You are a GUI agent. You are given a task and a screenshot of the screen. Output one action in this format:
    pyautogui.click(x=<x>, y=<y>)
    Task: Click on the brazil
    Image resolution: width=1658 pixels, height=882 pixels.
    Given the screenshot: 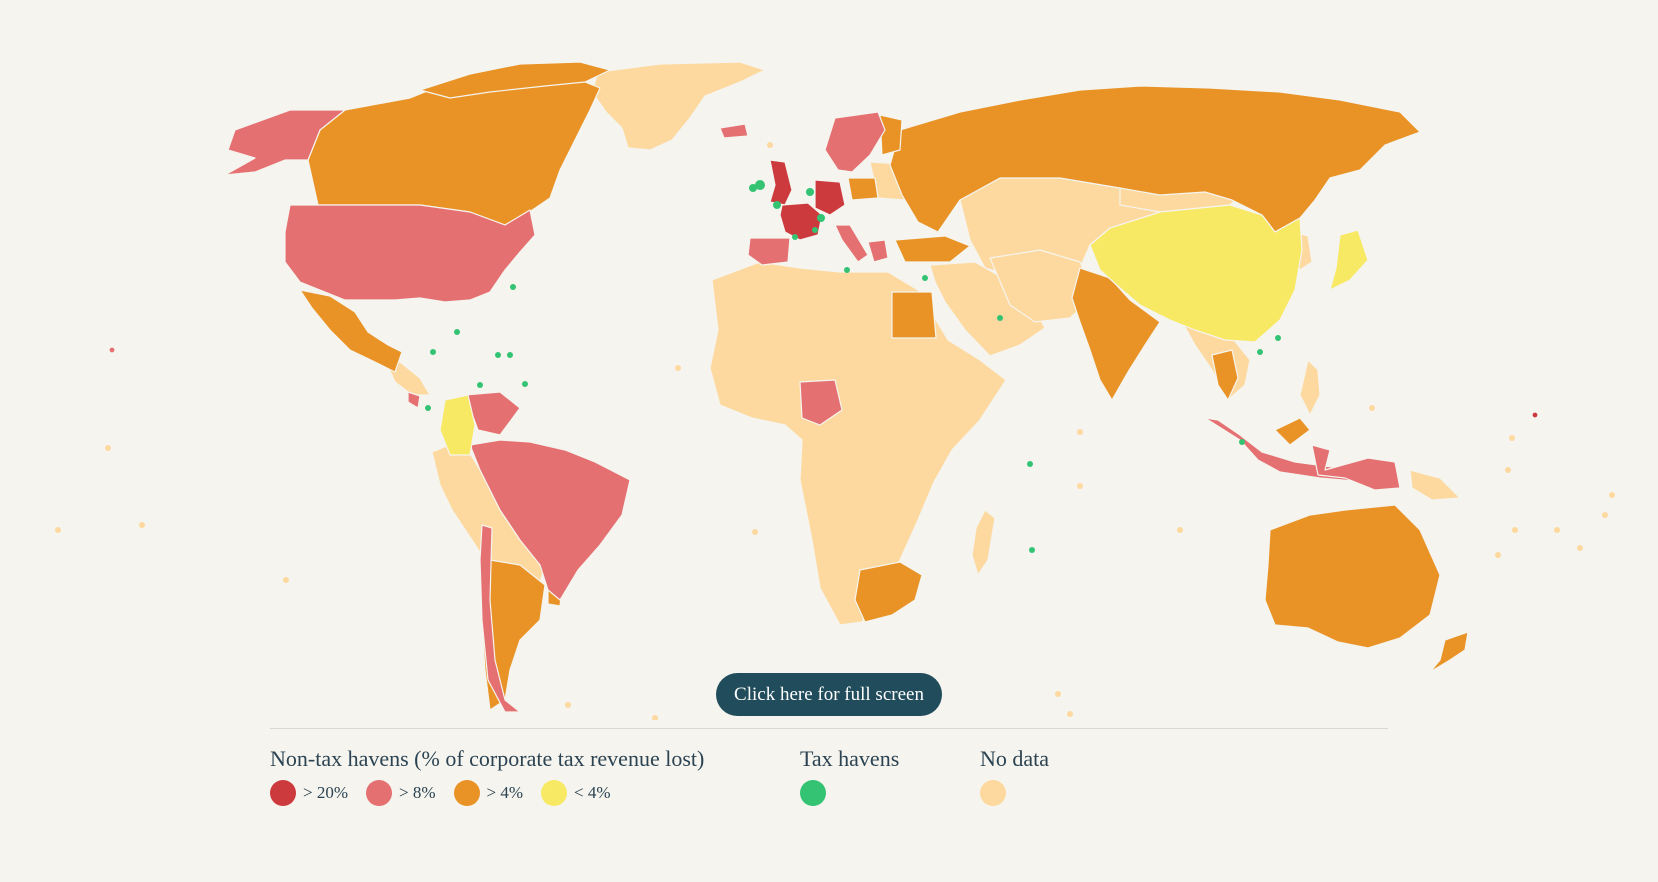 What is the action you would take?
    pyautogui.click(x=550, y=520)
    